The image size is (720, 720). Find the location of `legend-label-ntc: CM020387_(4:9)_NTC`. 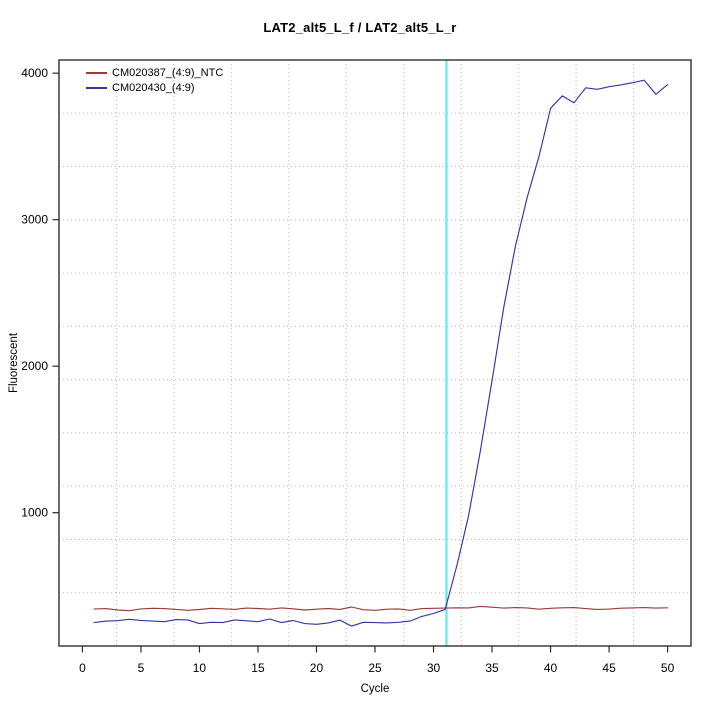

legend-label-ntc: CM020387_(4:9)_NTC is located at coordinates (168, 73).